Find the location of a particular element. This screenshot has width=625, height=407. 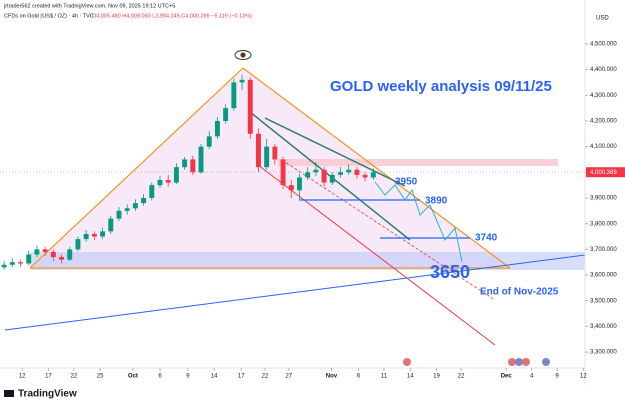

y-tick-label: 4,400.000 is located at coordinates (603, 70).